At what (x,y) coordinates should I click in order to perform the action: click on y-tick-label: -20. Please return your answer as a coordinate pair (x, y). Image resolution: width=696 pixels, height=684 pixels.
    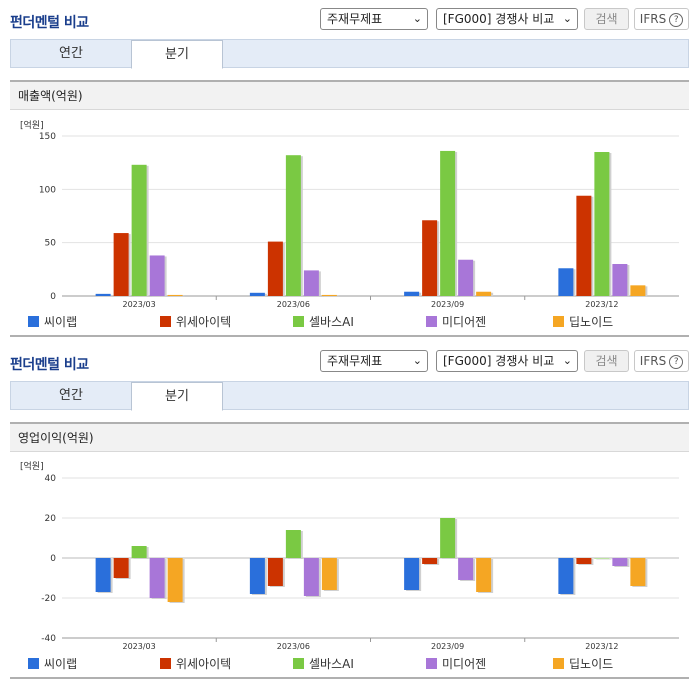
    Looking at the image, I should click on (48, 599).